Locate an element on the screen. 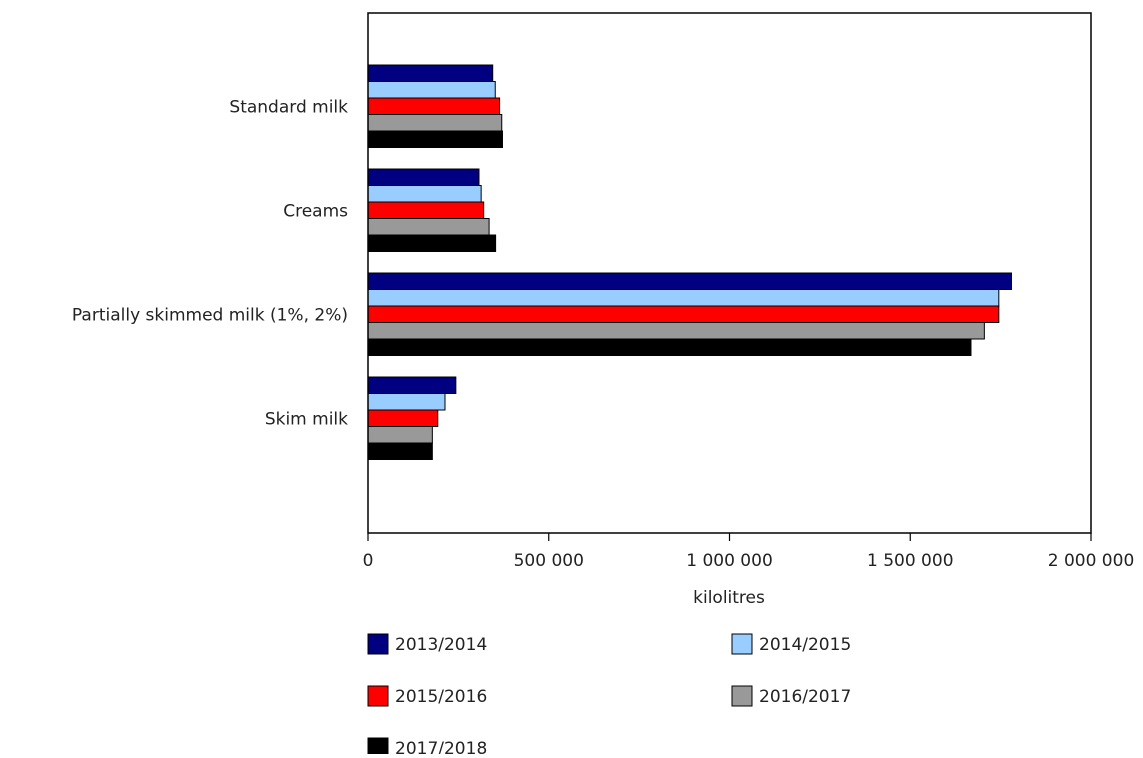 The height and width of the screenshot is (758, 1143). legend-label-2014-2015: 2014/2015 is located at coordinates (805, 645).